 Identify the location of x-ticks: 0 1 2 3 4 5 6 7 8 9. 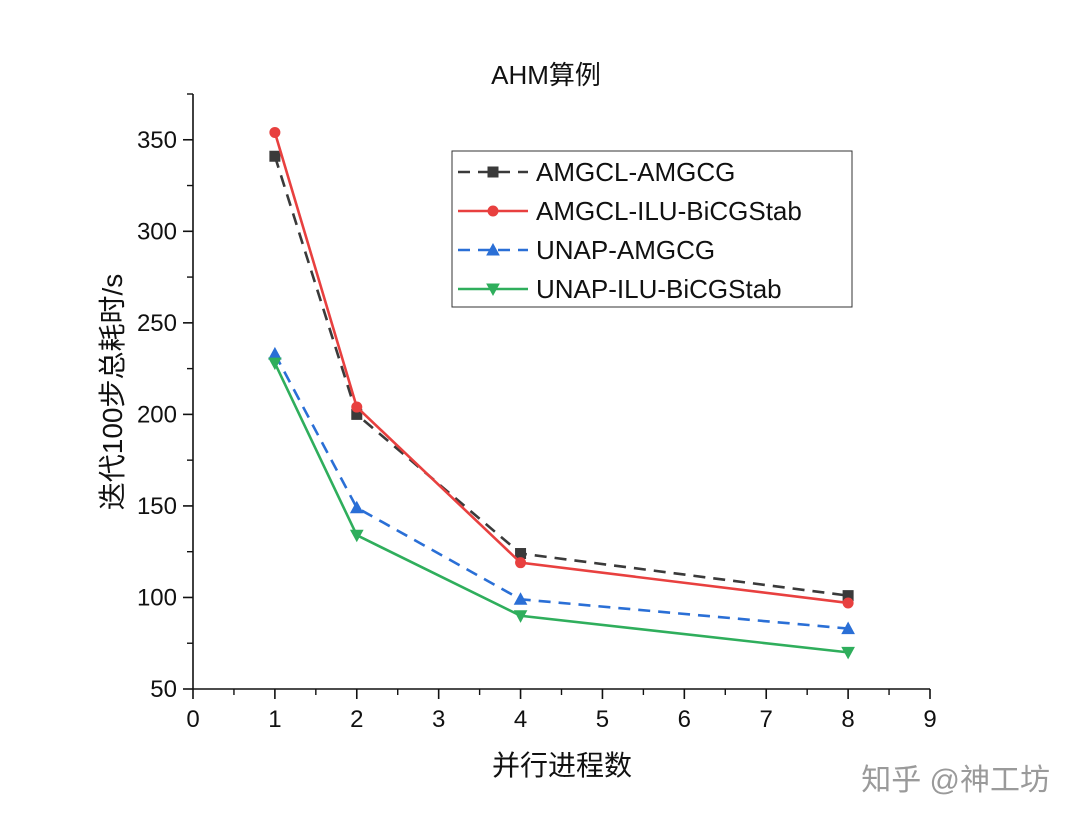
(561, 711).